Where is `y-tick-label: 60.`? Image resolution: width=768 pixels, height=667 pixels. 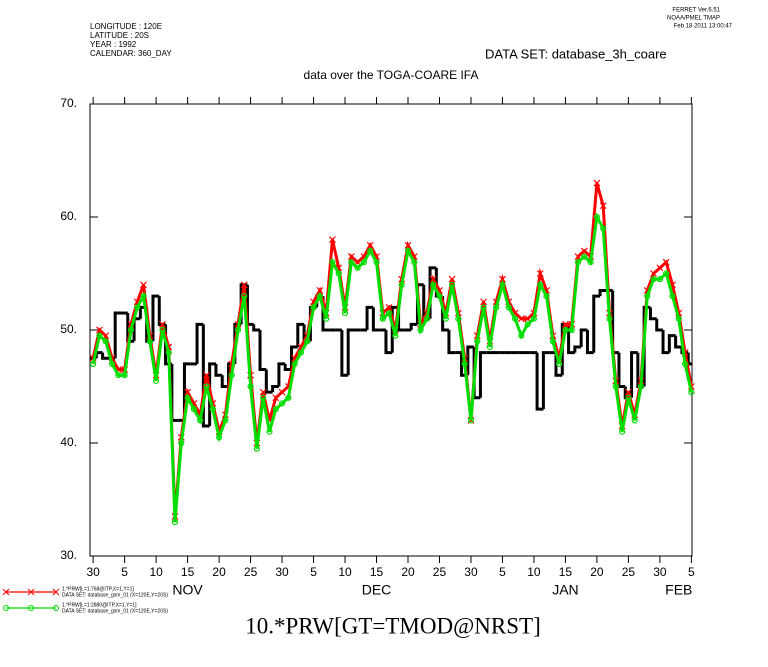 y-tick-label: 60. is located at coordinates (68, 216).